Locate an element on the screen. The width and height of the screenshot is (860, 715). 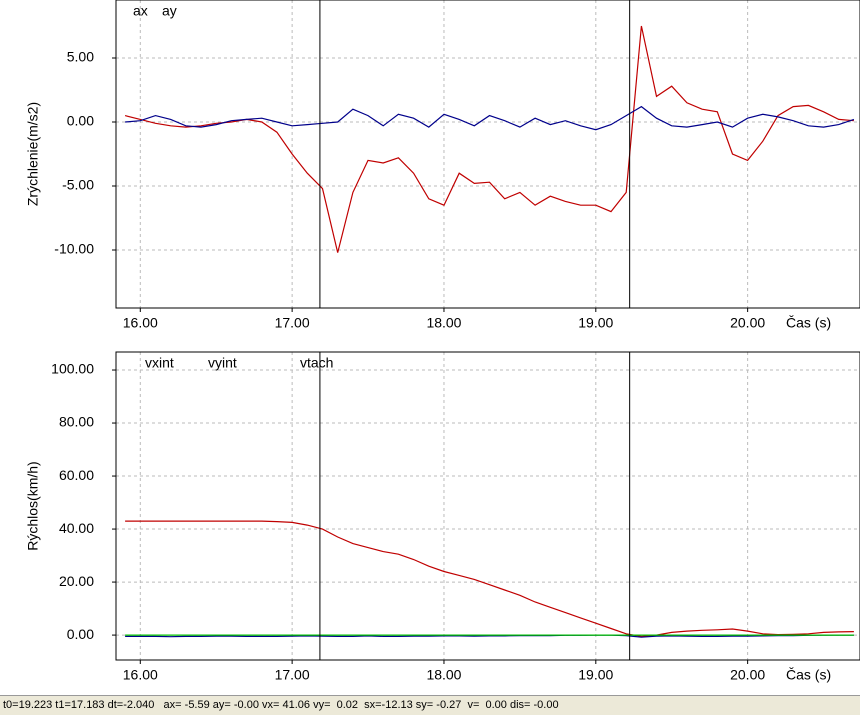
y-tick-label: 80.00 is located at coordinates (76, 422).